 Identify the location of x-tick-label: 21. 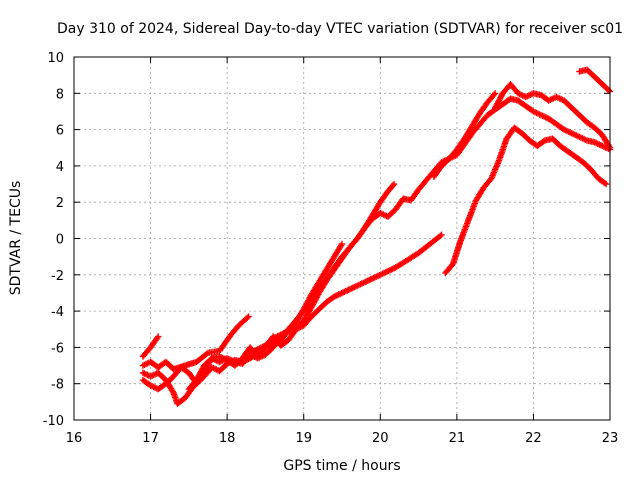
(457, 438).